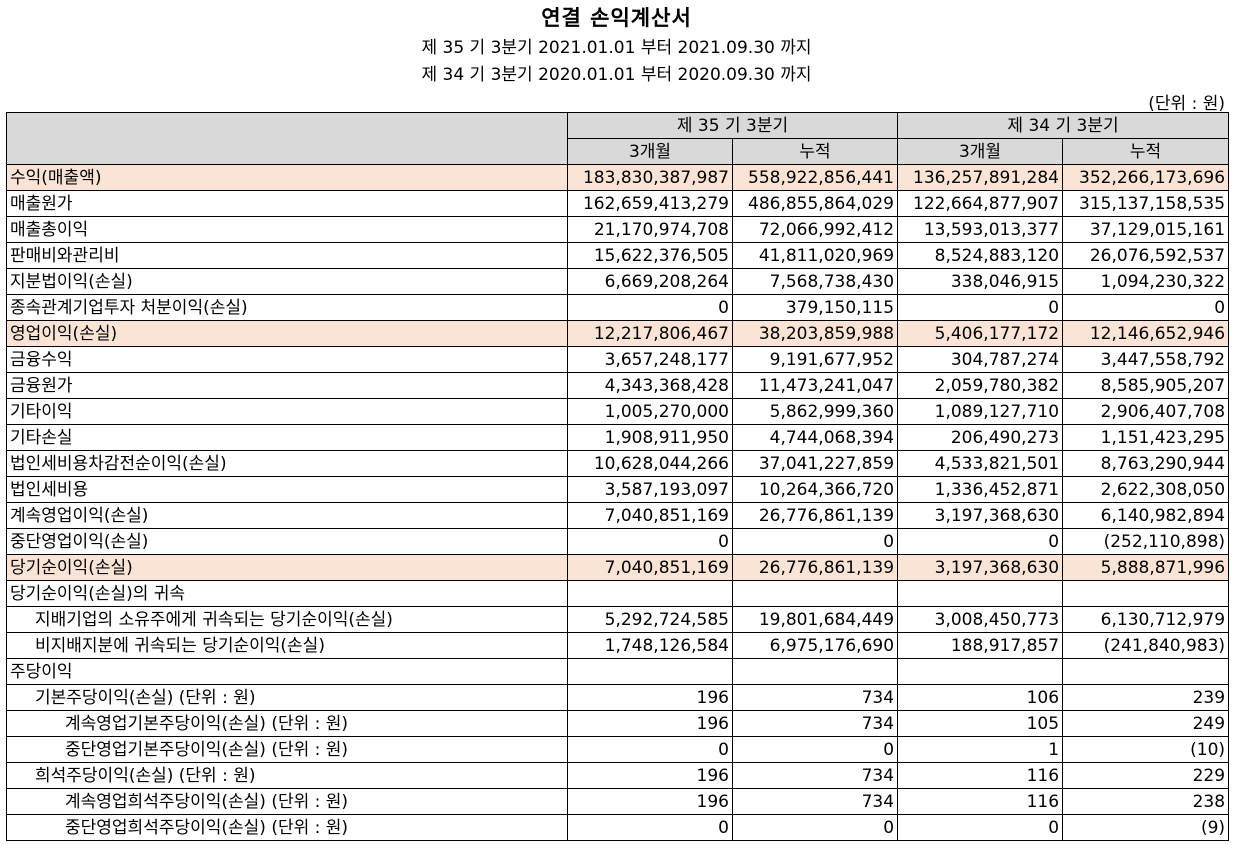 This screenshot has height=845, width=1233. What do you see at coordinates (1146, 645) in the screenshot?
I see `value-cell: (241,840,983)` at bounding box center [1146, 645].